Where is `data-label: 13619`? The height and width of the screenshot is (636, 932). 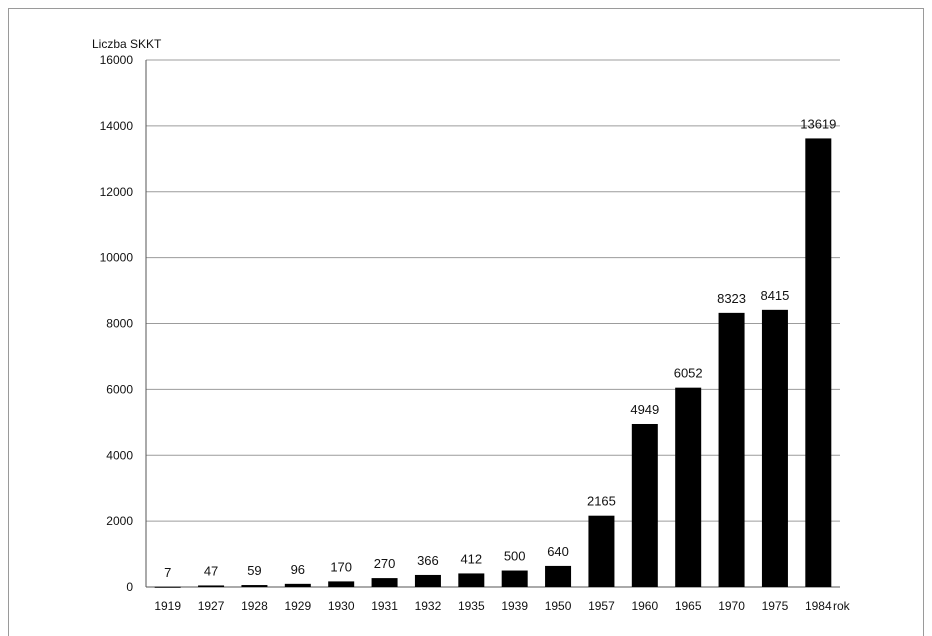
data-label: 13619 is located at coordinates (818, 123).